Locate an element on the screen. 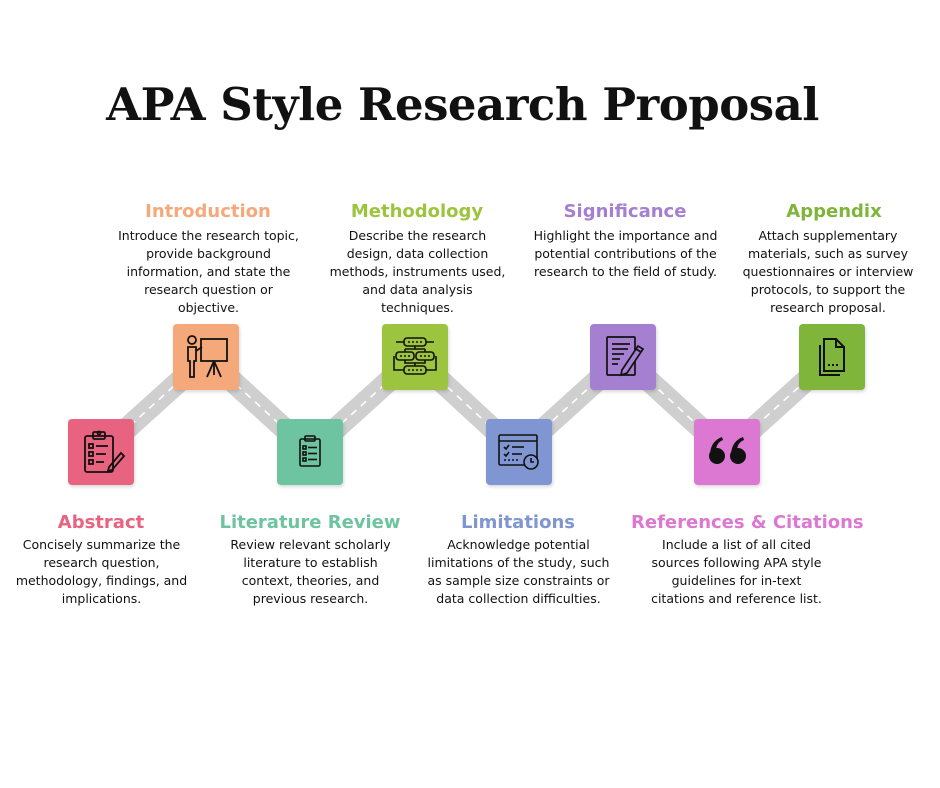 This screenshot has width=940, height=788. literature-review-node is located at coordinates (310, 452).